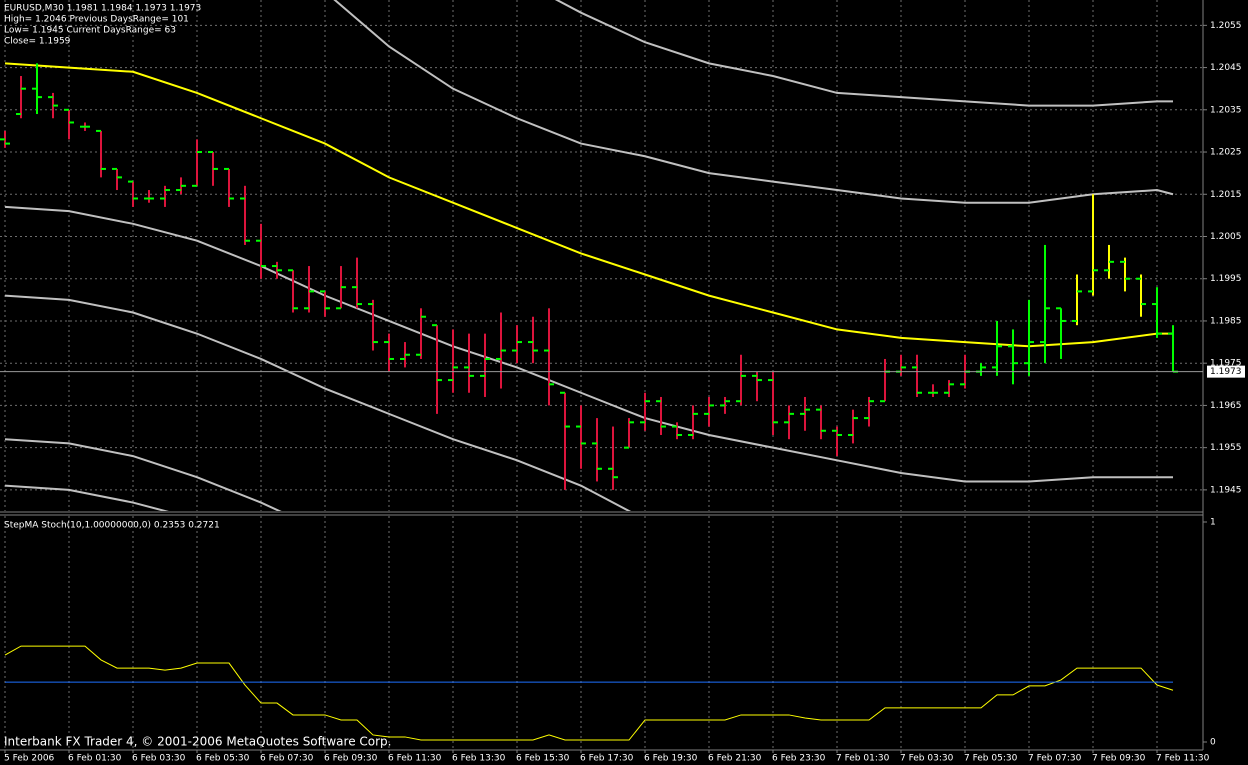 The width and height of the screenshot is (1248, 765). I want to click on x-tick-label: 6 Feb 15:30, so click(543, 759).